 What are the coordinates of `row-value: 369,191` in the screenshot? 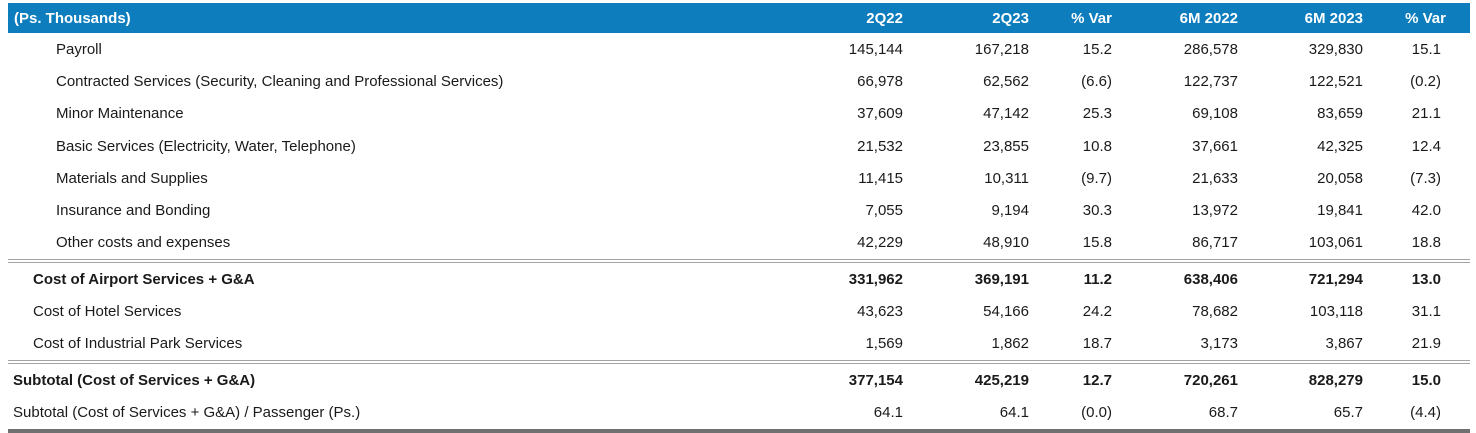 It's located at (1001, 279).